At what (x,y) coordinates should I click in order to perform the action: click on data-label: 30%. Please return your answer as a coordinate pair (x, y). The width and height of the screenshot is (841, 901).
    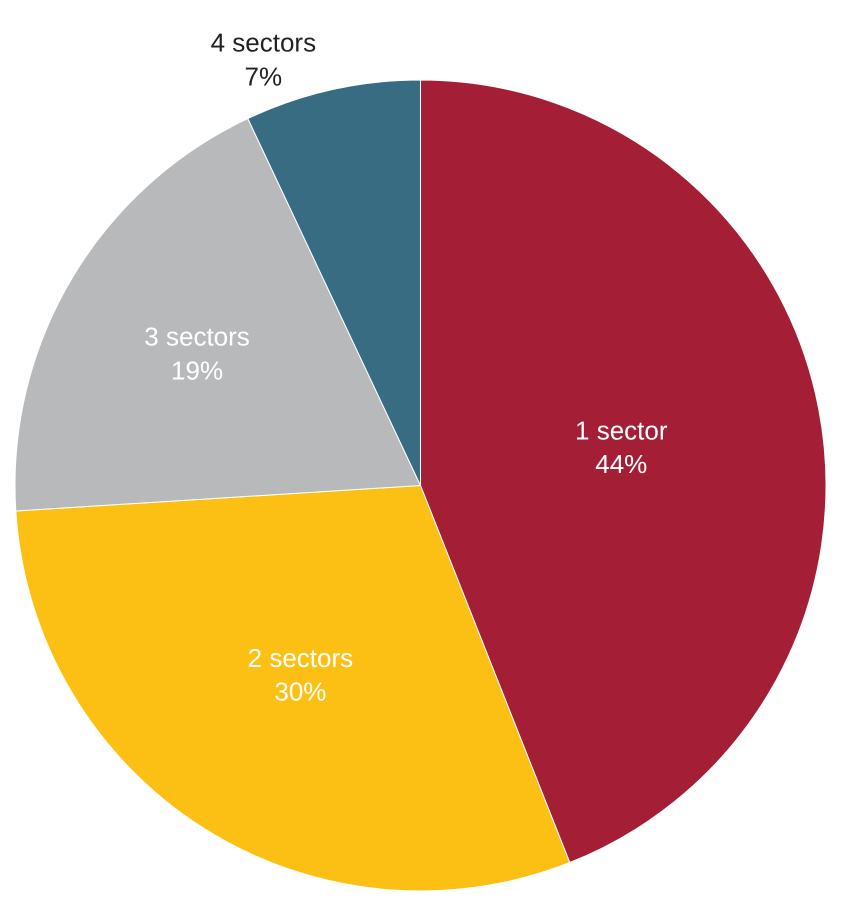
    Looking at the image, I should click on (300, 691).